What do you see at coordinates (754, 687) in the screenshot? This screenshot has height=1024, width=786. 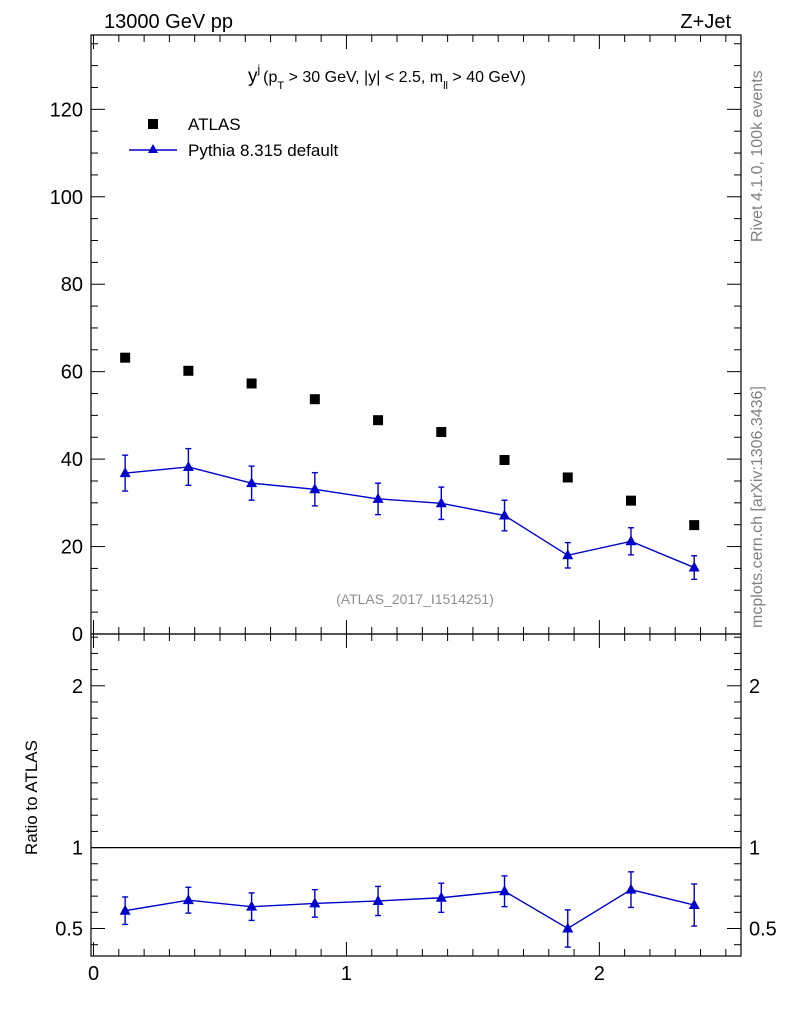 I see `ratio-y-tick-label-right: 2` at bounding box center [754, 687].